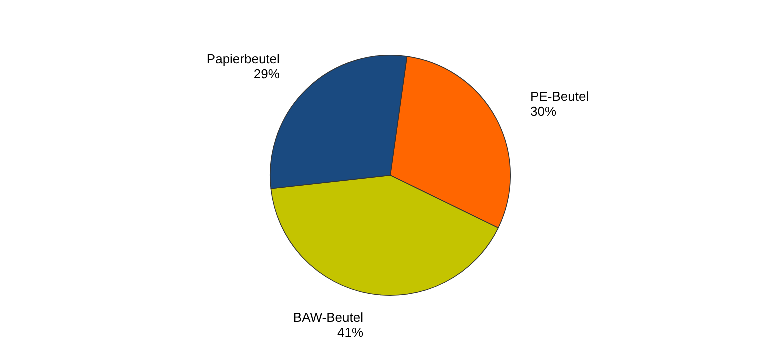 The image size is (780, 350). What do you see at coordinates (267, 74) in the screenshot?
I see `data-label: 29%` at bounding box center [267, 74].